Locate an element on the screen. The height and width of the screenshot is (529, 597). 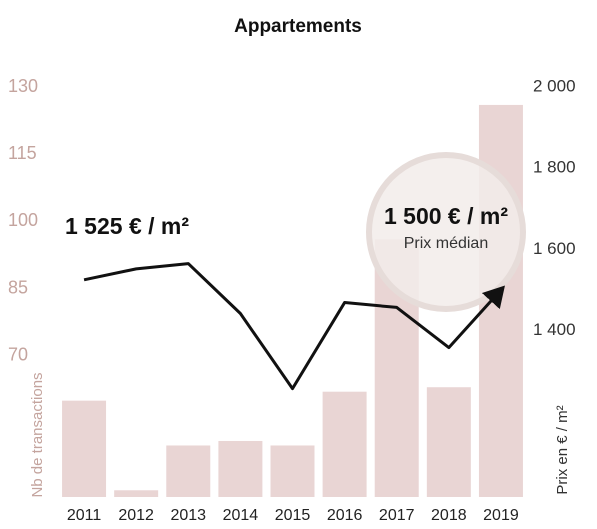
y-tick-label: 70 is located at coordinates (18, 355).